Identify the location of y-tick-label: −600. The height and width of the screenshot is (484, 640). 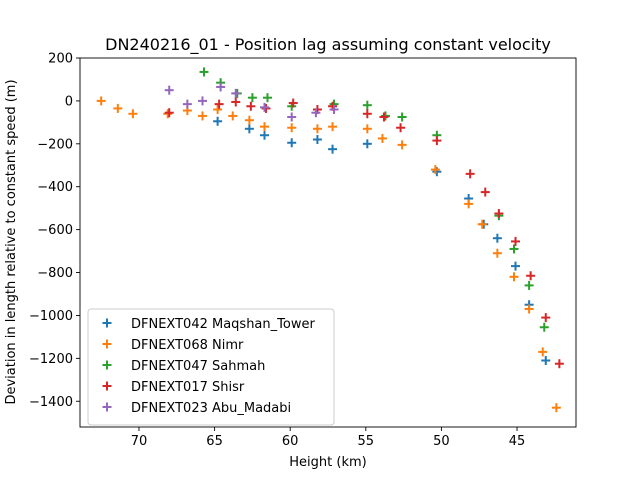
(55, 230).